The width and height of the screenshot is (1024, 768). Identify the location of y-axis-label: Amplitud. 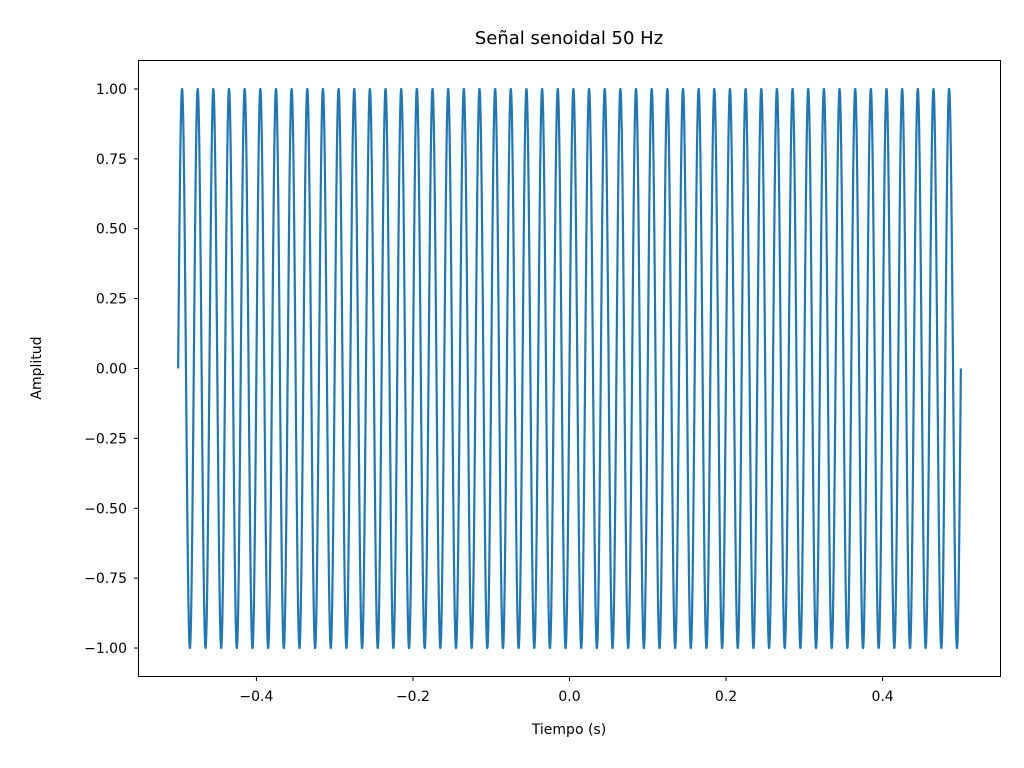
(37, 367).